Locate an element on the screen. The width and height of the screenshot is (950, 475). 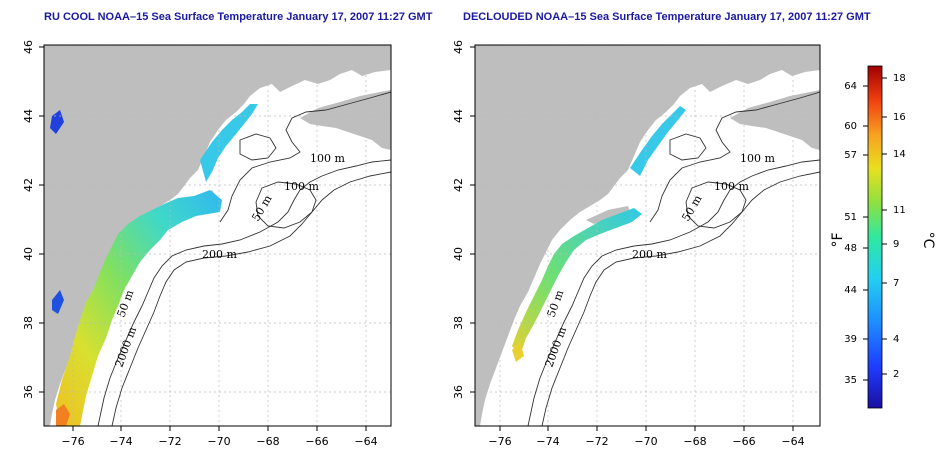
sst-data-left is located at coordinates (139, 308).